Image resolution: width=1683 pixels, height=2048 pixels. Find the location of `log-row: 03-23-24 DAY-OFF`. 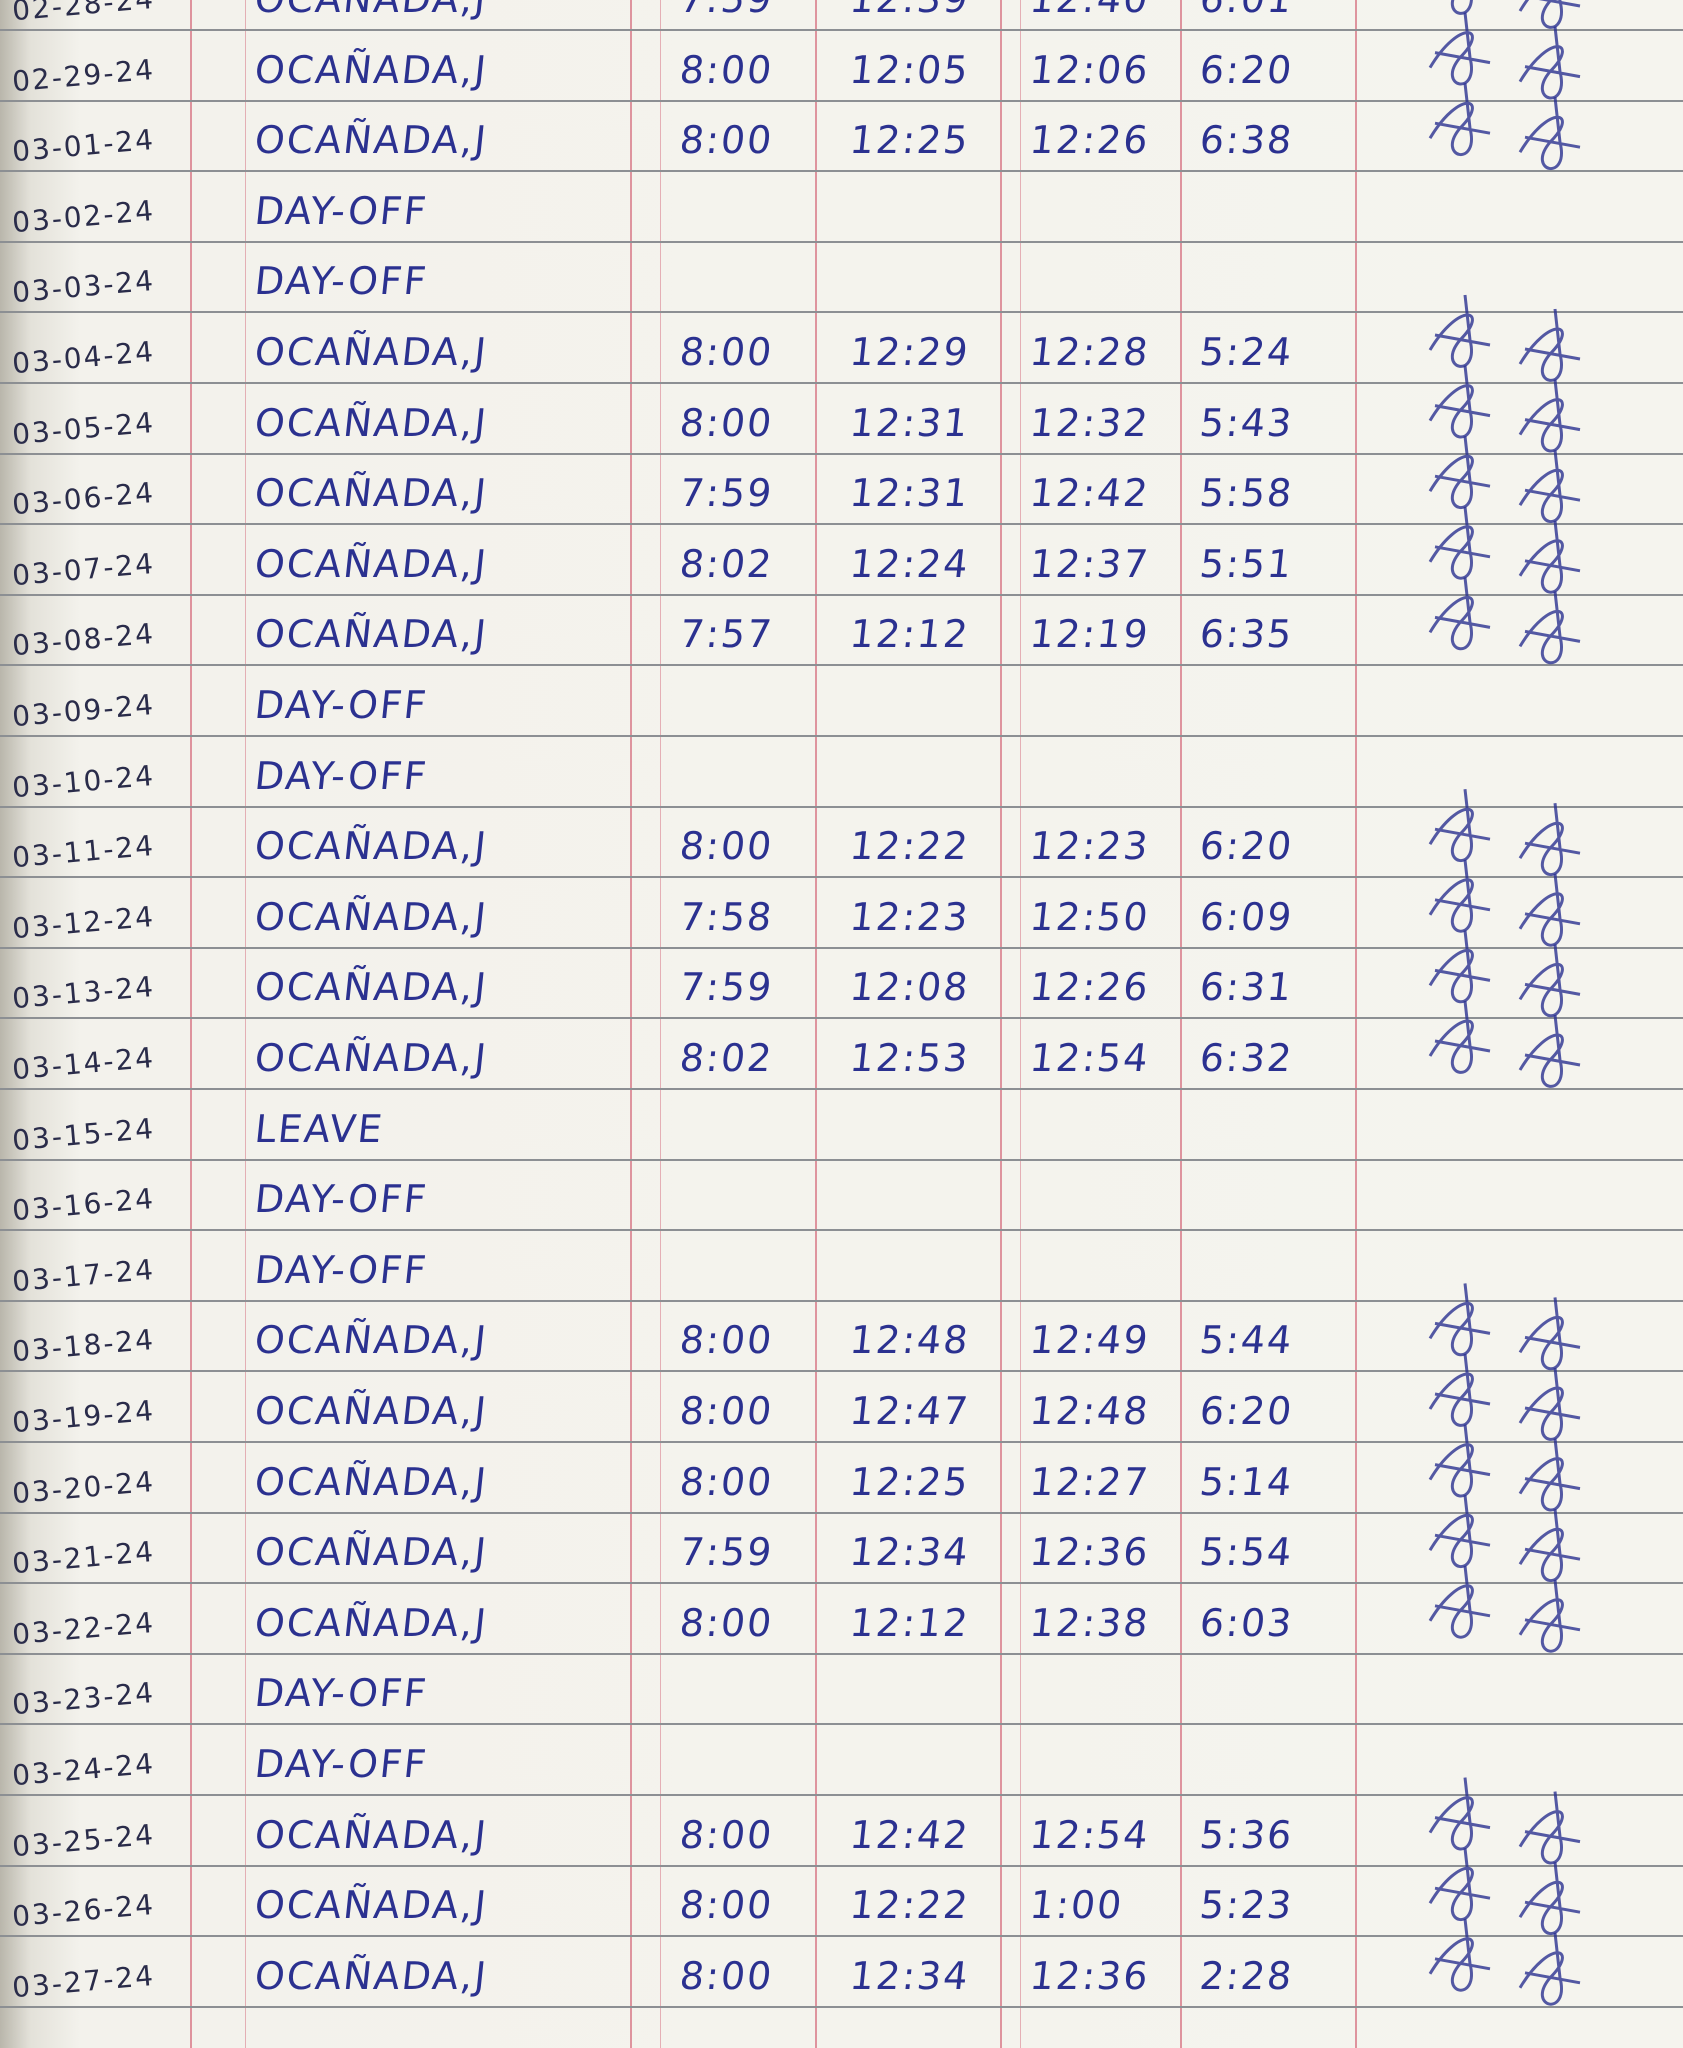

log-row: 03-23-24 DAY-OFF is located at coordinates (841, 1690).